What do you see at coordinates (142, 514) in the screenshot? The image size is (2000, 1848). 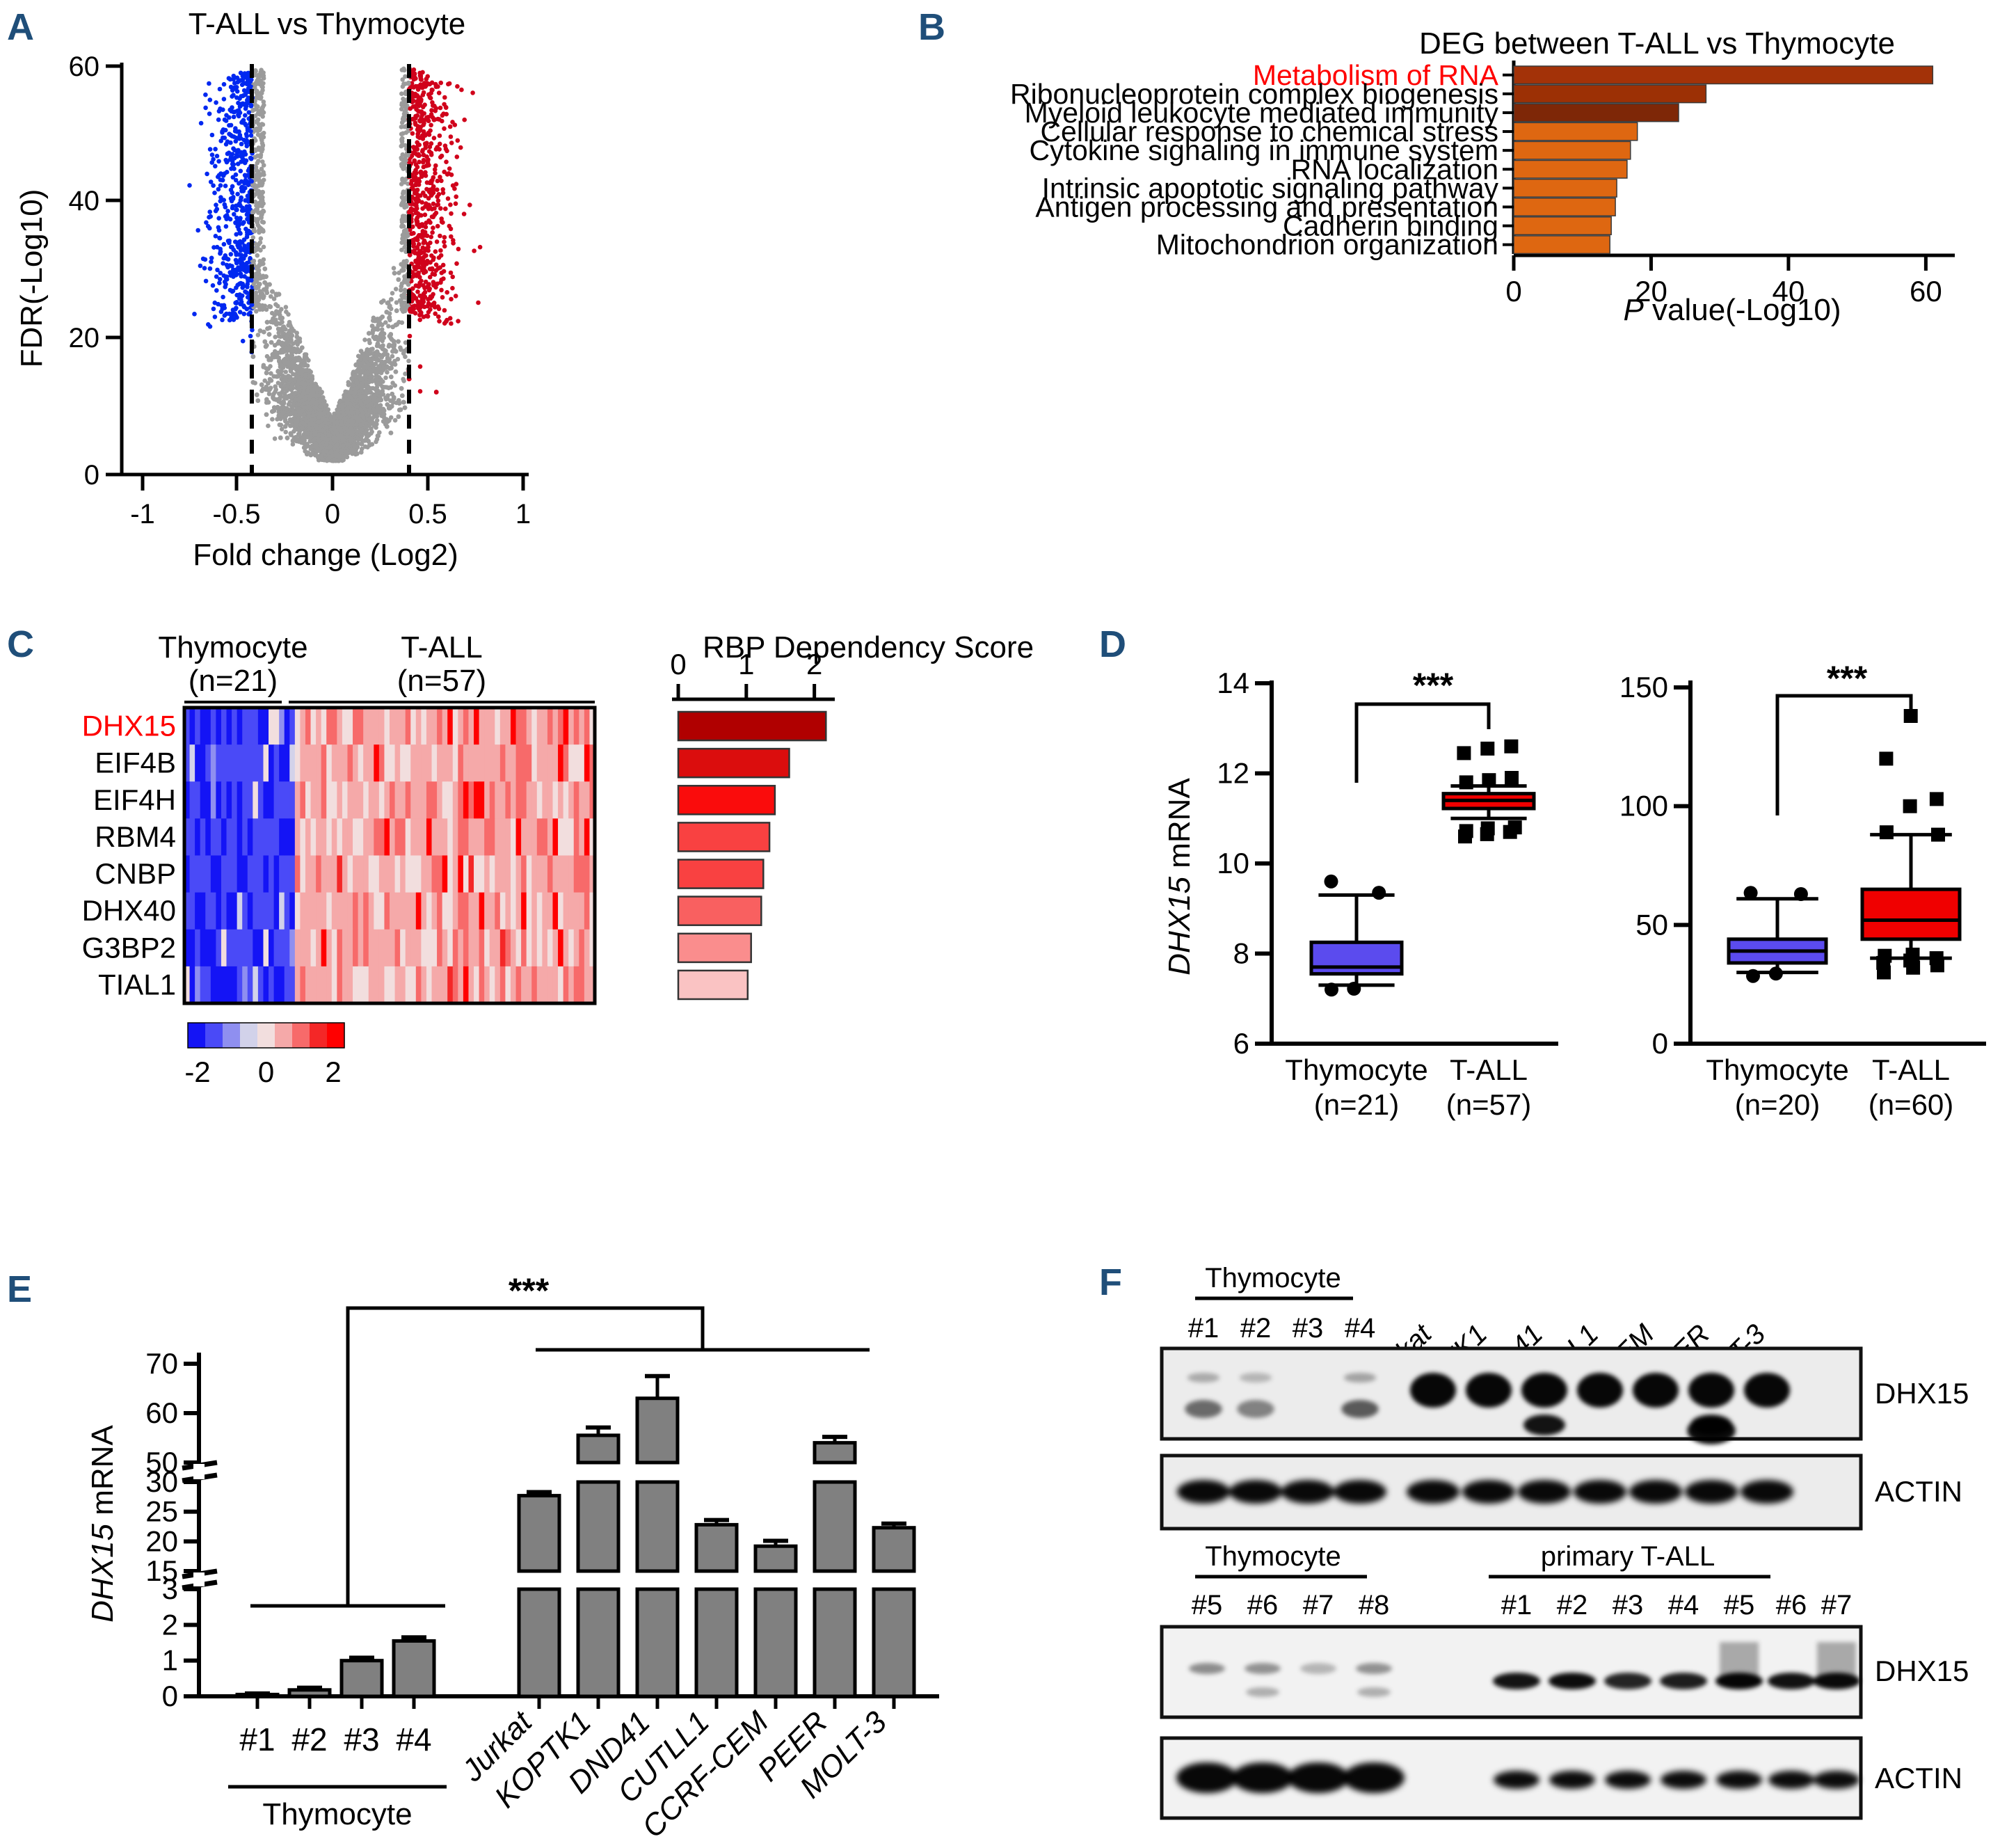 I see `panel-a-xtick-neg1: -1` at bounding box center [142, 514].